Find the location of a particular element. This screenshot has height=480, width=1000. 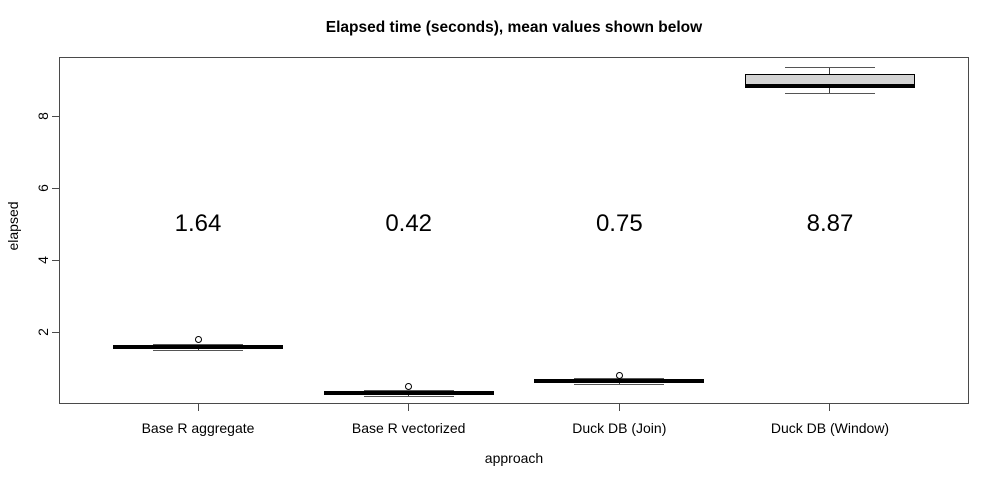

mean-value-label: 8.87 is located at coordinates (830, 224).